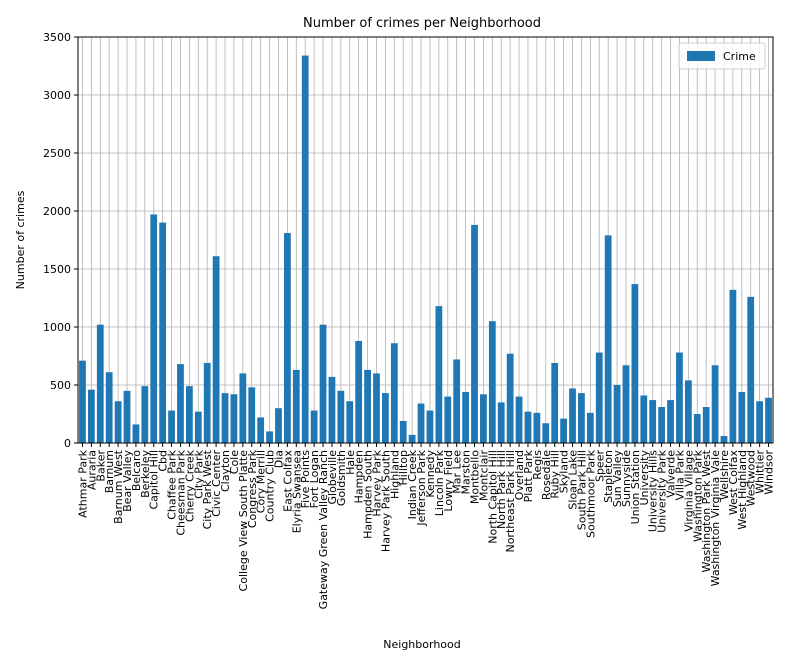  Describe the element at coordinates (225, 471) in the screenshot. I see `x-tick-label: Clayton` at that location.